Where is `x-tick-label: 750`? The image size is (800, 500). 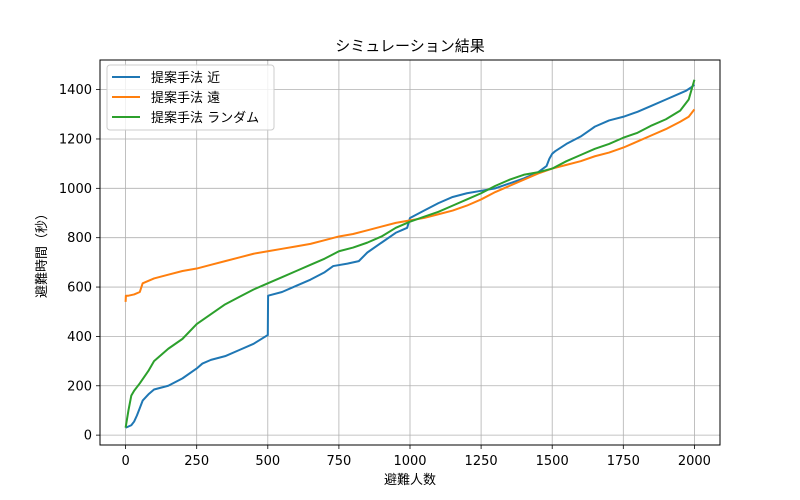 x-tick-label: 750 is located at coordinates (338, 461).